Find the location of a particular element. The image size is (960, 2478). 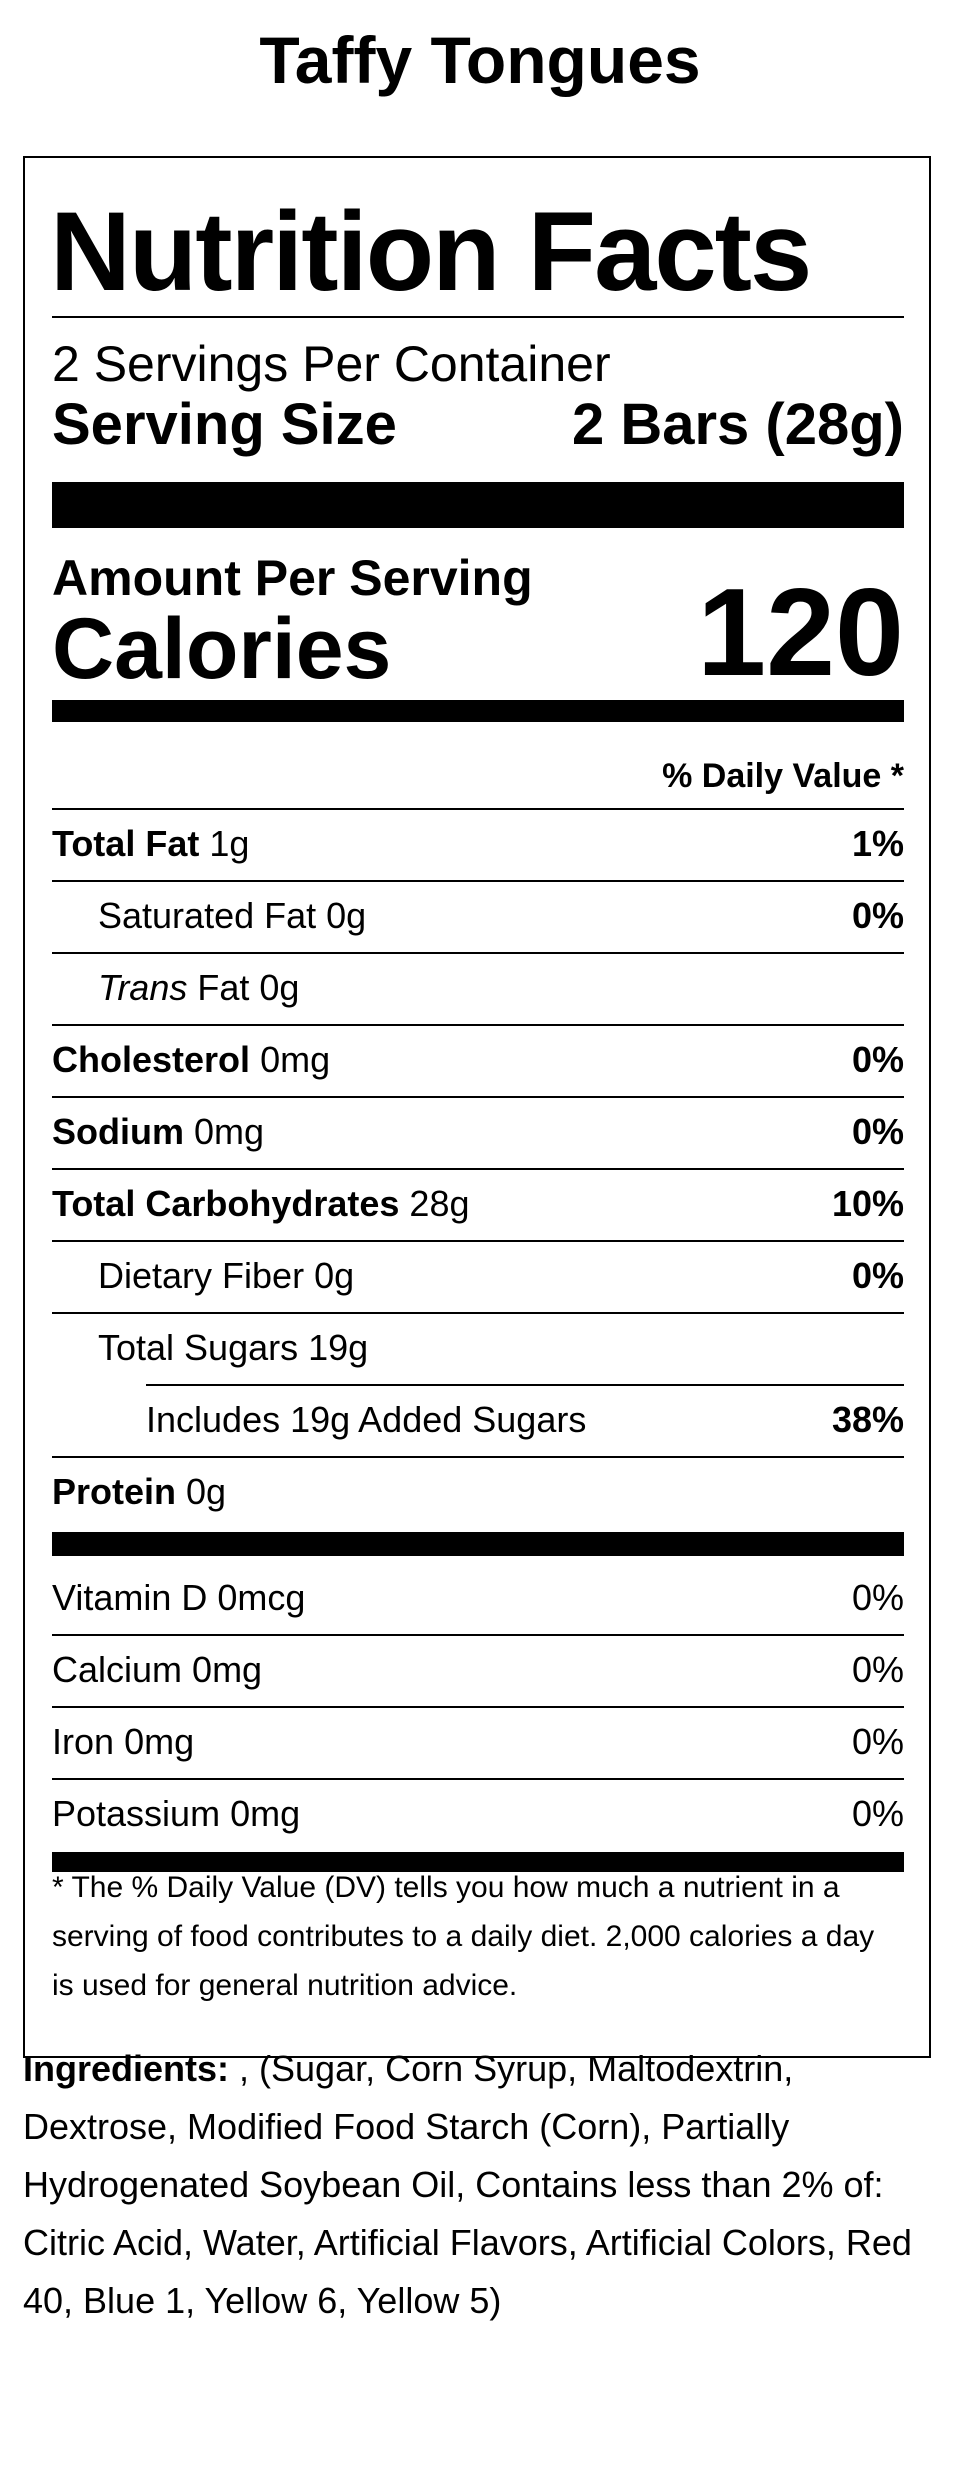

calories-value: 120 is located at coordinates (800, 633).